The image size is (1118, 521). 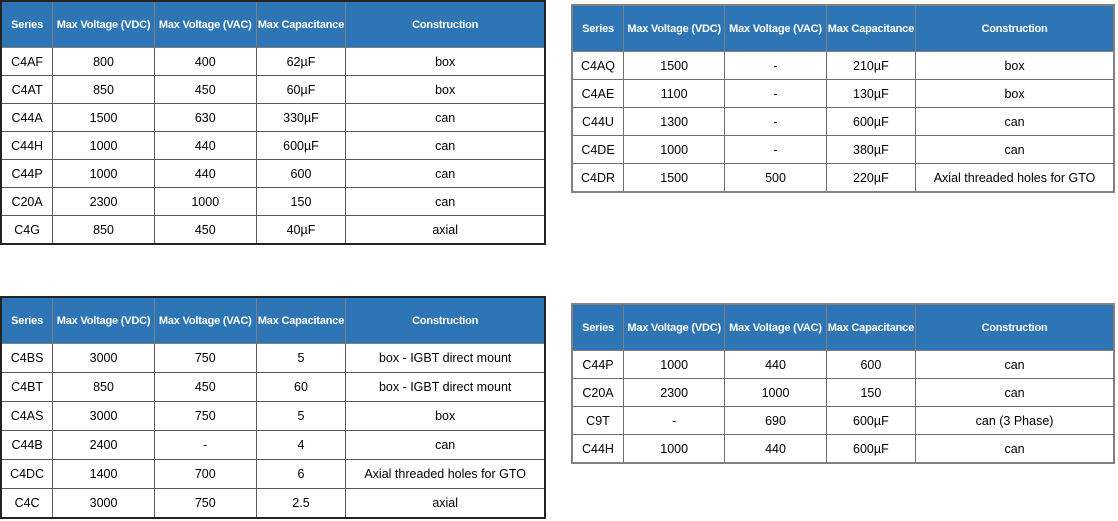 What do you see at coordinates (445, 230) in the screenshot?
I see `data-cell: axial` at bounding box center [445, 230].